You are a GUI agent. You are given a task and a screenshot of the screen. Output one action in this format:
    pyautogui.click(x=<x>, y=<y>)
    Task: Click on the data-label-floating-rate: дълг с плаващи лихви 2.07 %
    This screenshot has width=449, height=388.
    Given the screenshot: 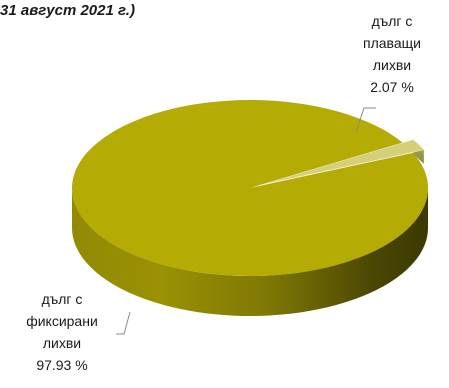 What is the action you would take?
    pyautogui.click(x=392, y=54)
    